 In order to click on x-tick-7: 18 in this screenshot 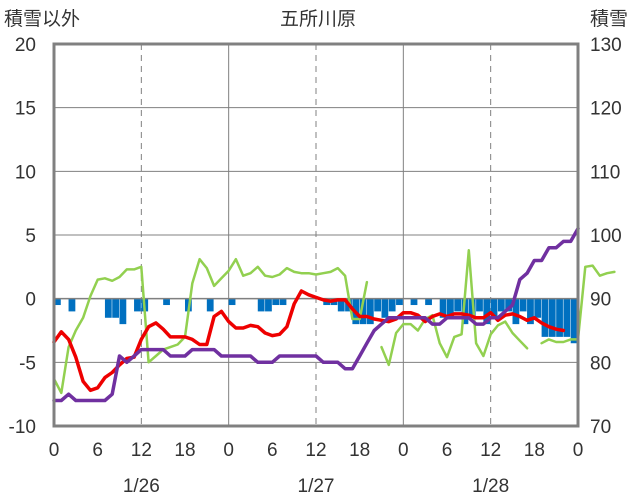, I will do `click(359, 450)`.